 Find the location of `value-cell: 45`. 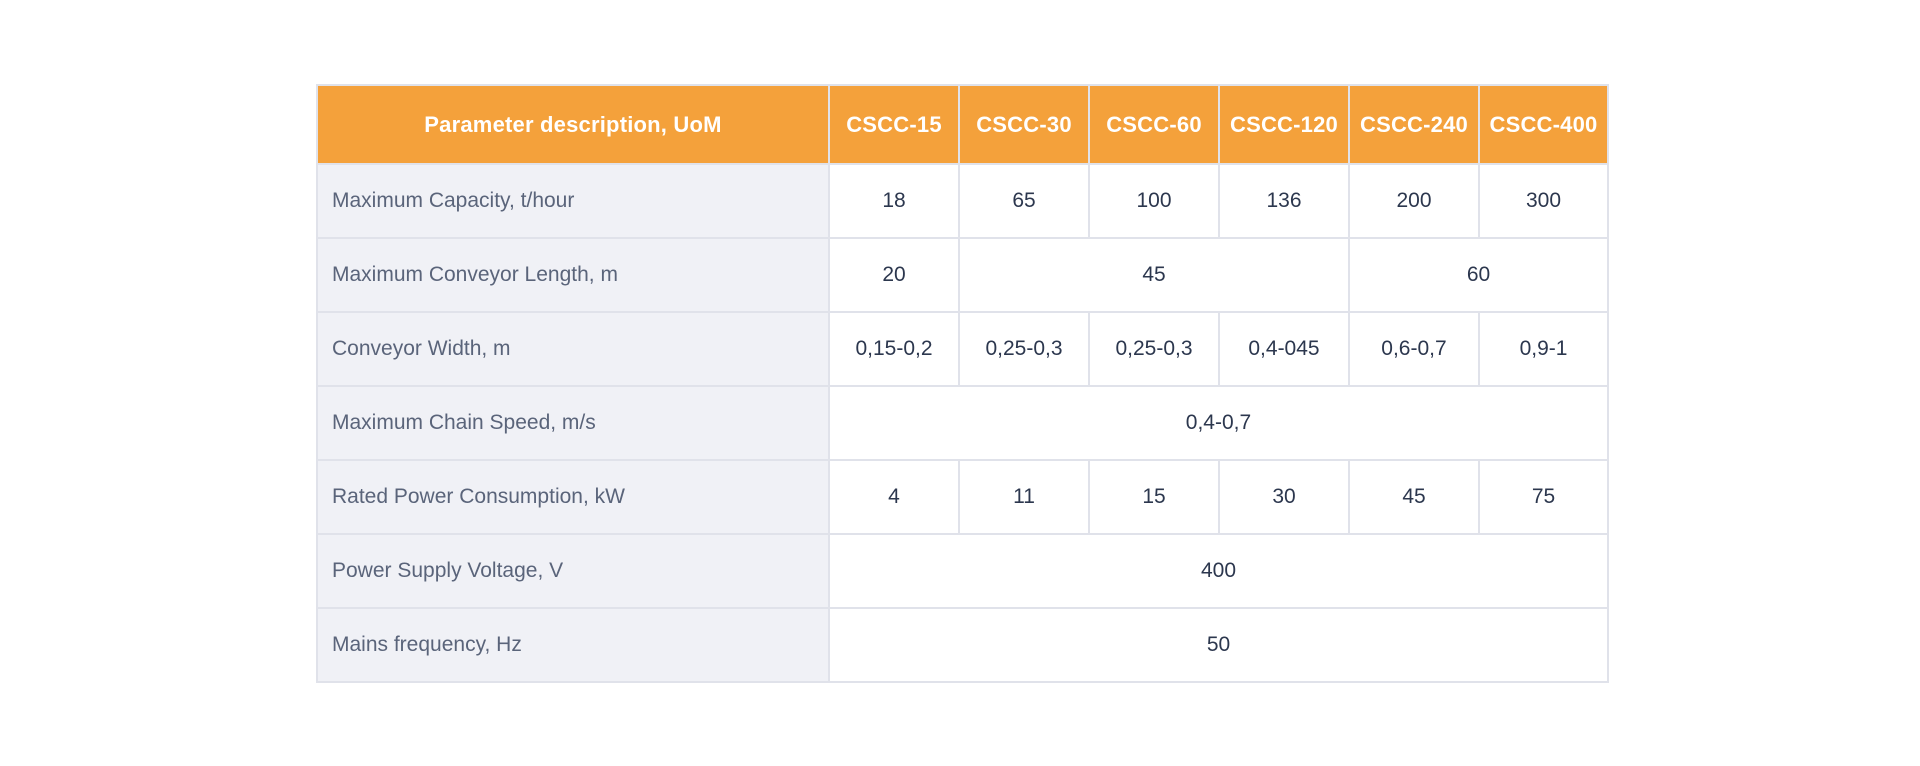

value-cell: 45 is located at coordinates (1414, 497).